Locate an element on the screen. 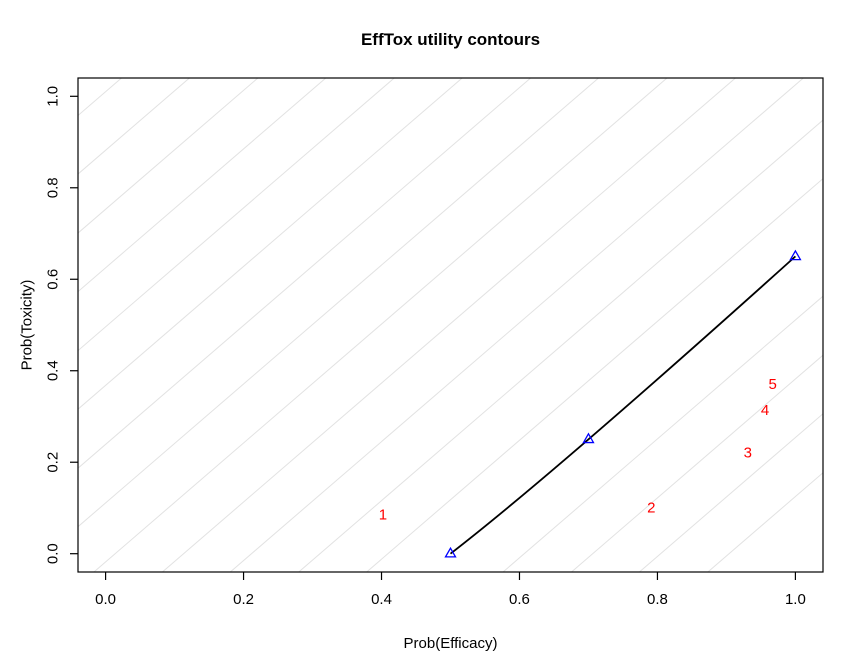 The height and width of the screenshot is (672, 864). y-tick-label: 0.2 is located at coordinates (53, 462).